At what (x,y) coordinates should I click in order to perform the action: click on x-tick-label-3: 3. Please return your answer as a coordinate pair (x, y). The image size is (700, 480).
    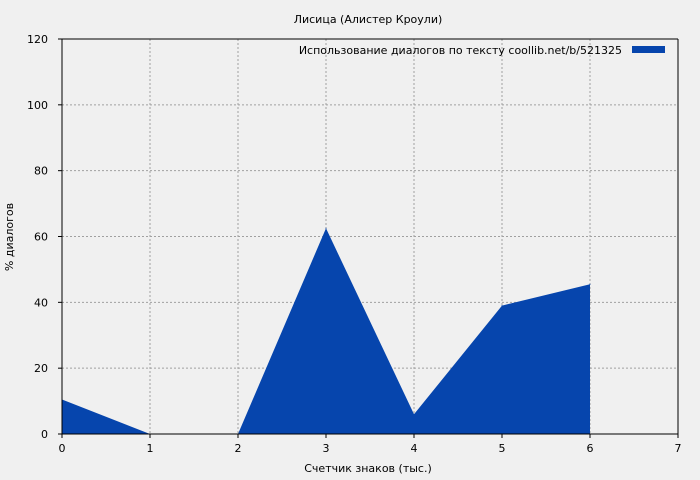
    Looking at the image, I should click on (326, 448).